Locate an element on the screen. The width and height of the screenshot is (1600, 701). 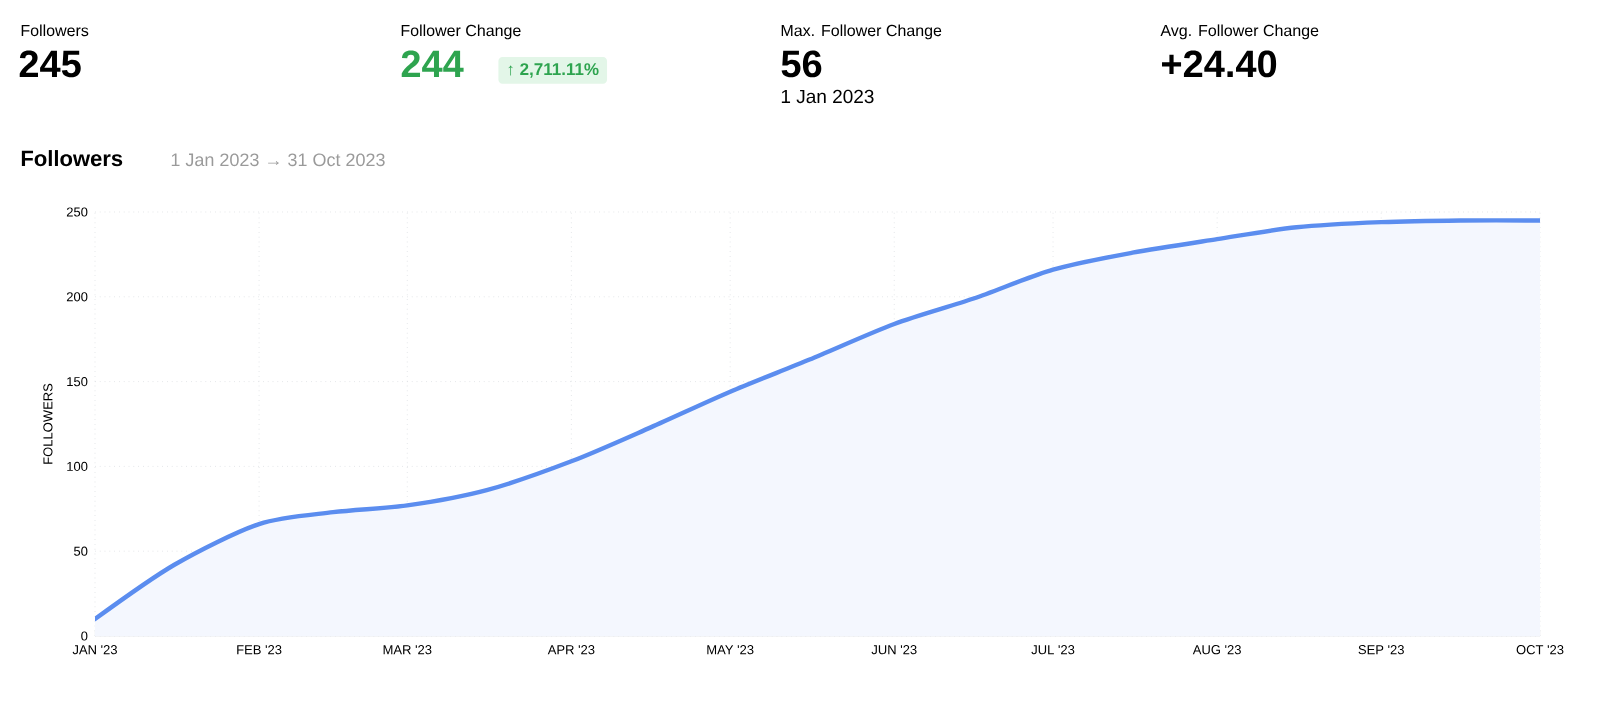
text: +24.40 is located at coordinates (1219, 64).